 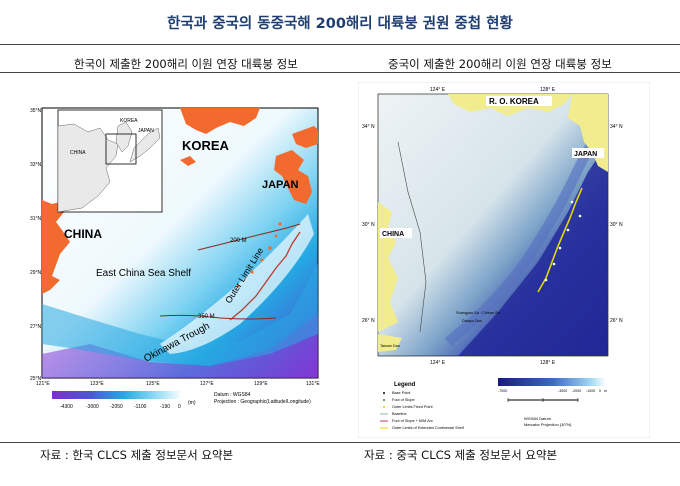 I want to click on svg-text: -3000, so click(x=92, y=407).